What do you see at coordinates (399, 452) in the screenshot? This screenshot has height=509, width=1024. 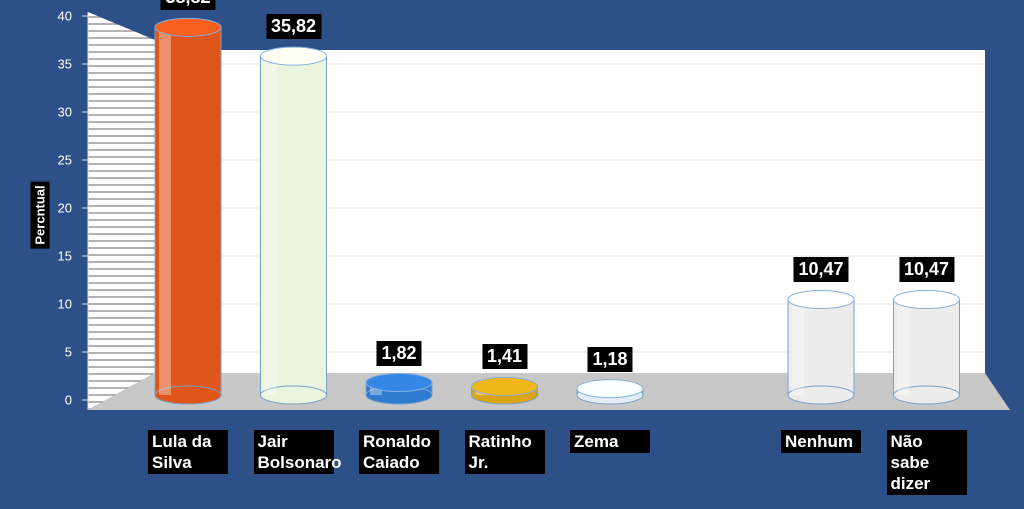 I see `x-tick-label: Ronaldo Caiado` at bounding box center [399, 452].